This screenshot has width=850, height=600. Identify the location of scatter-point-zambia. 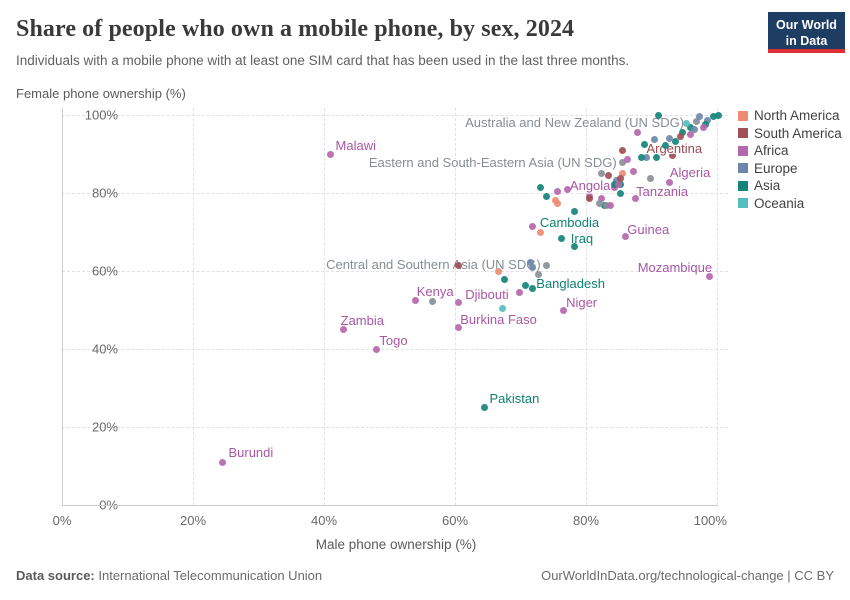
(344, 329).